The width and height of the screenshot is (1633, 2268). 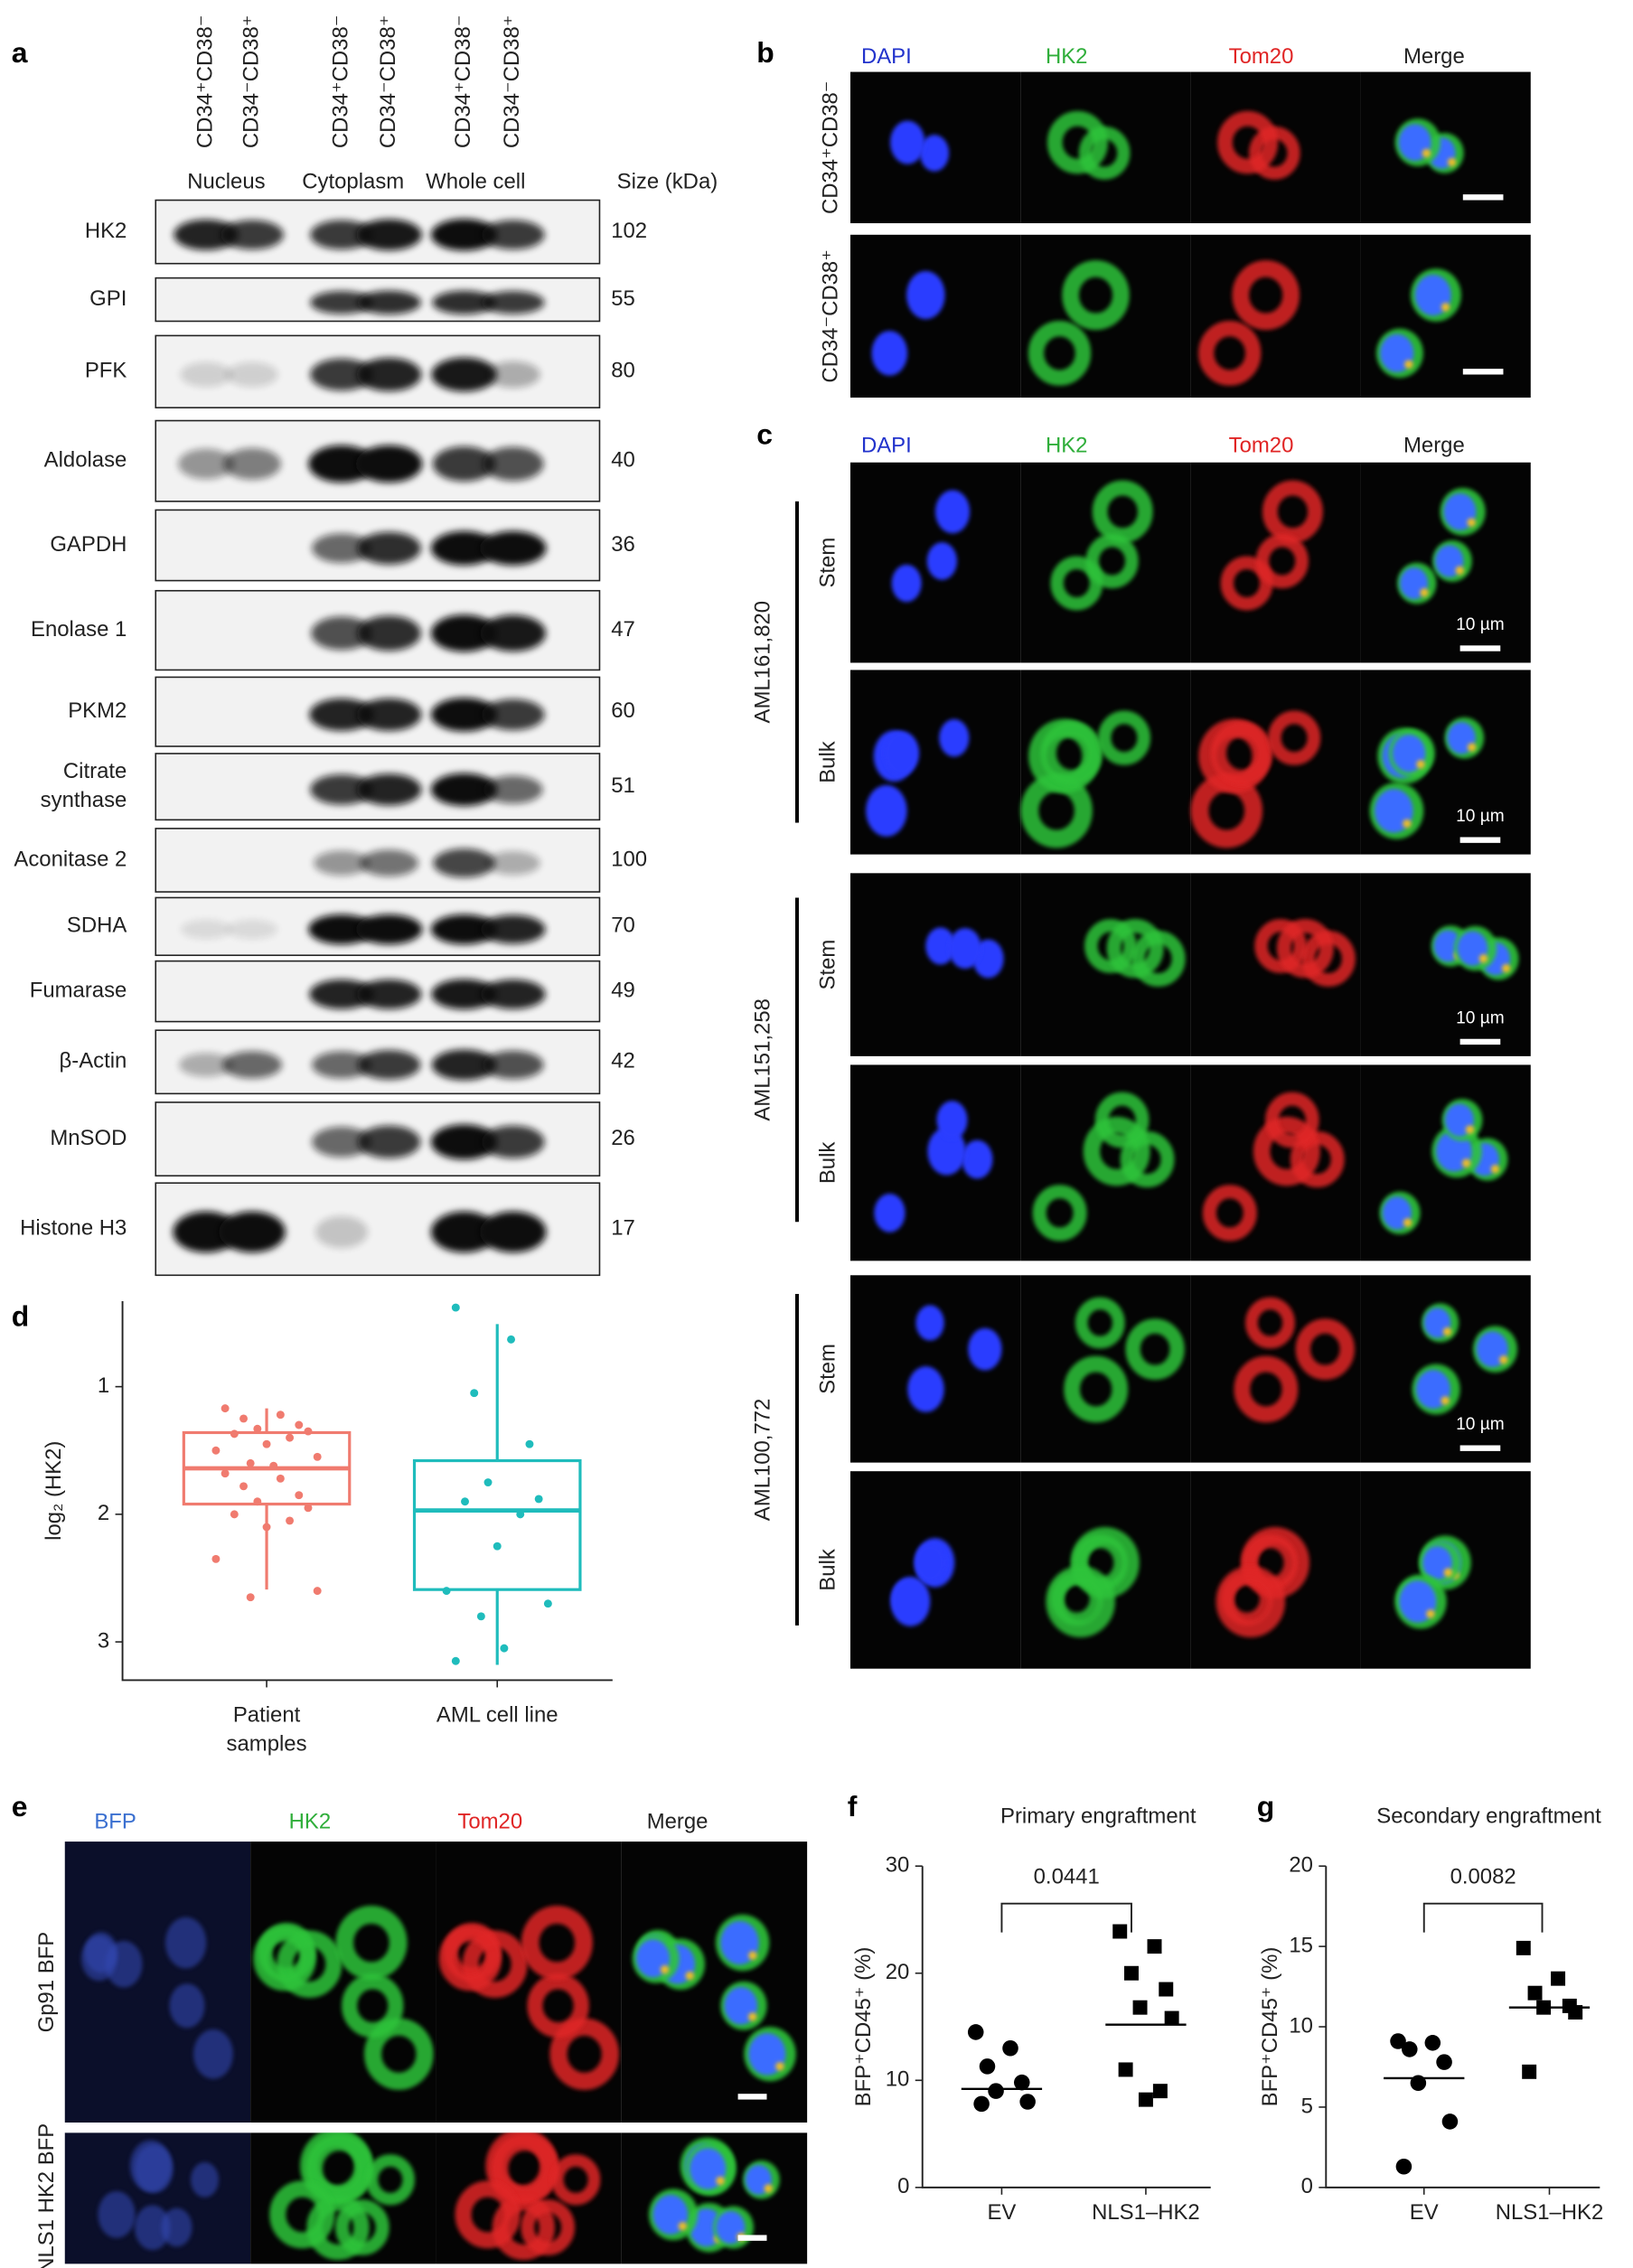 What do you see at coordinates (1488, 1816) in the screenshot?
I see `chart-title: Secondary engraftment` at bounding box center [1488, 1816].